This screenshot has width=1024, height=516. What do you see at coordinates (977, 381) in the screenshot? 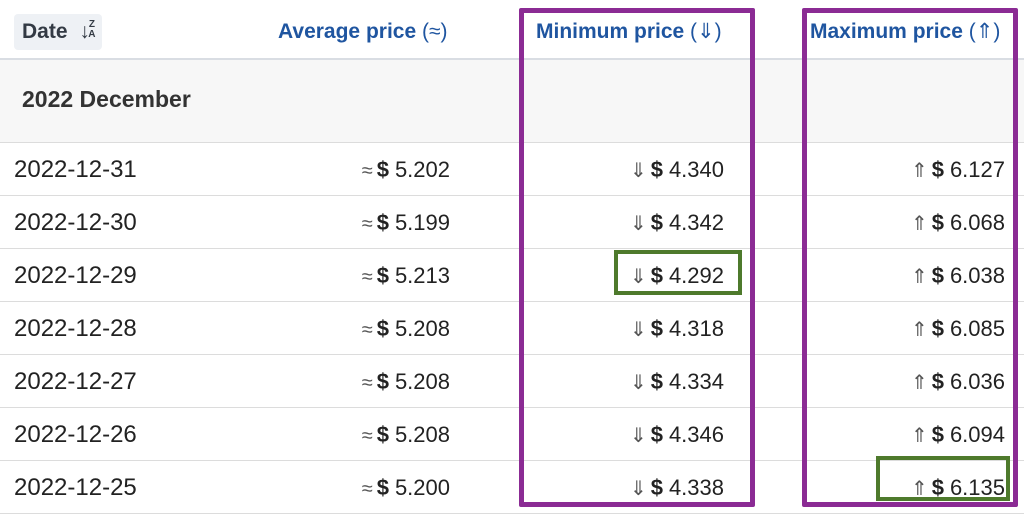
I see `maximum-price-value: 6.036` at bounding box center [977, 381].